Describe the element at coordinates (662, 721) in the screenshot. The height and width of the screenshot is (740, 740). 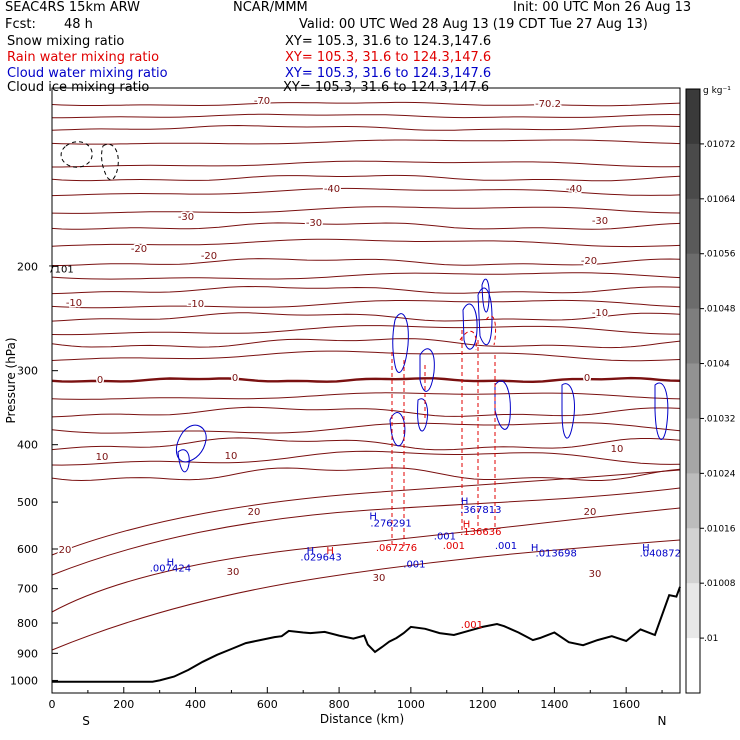
I see `north-label: N` at that location.